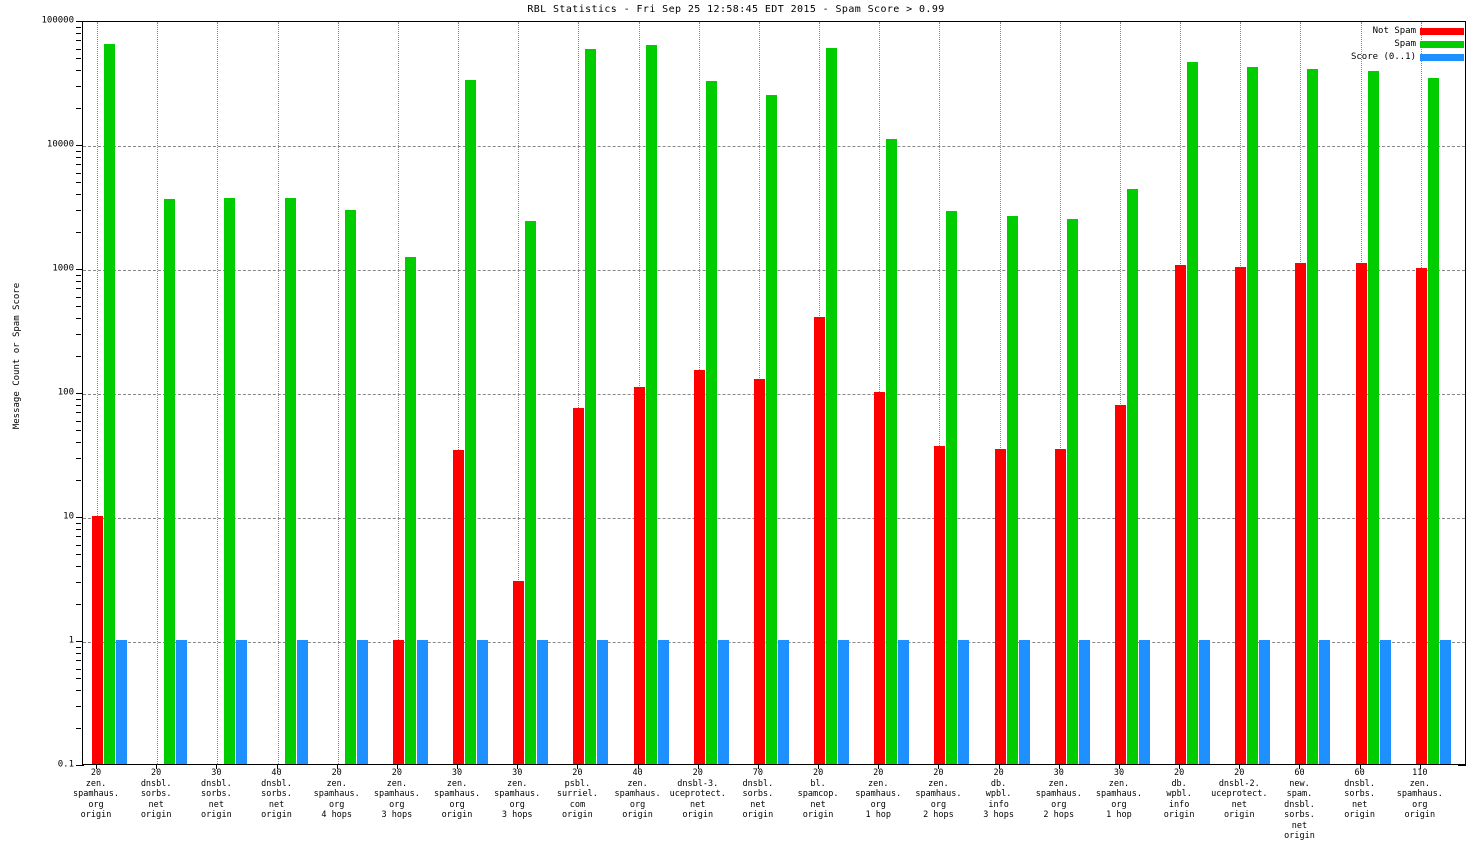 The image size is (1472, 842). I want to click on y-tick-label: 100, so click(65, 392).